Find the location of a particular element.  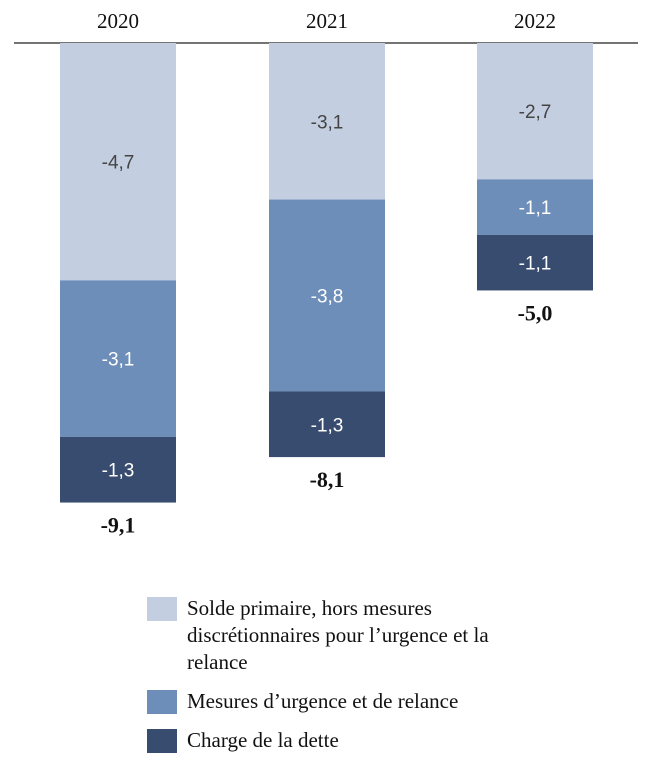

bar-segment-solde-primaire-2022 is located at coordinates (535, 111).